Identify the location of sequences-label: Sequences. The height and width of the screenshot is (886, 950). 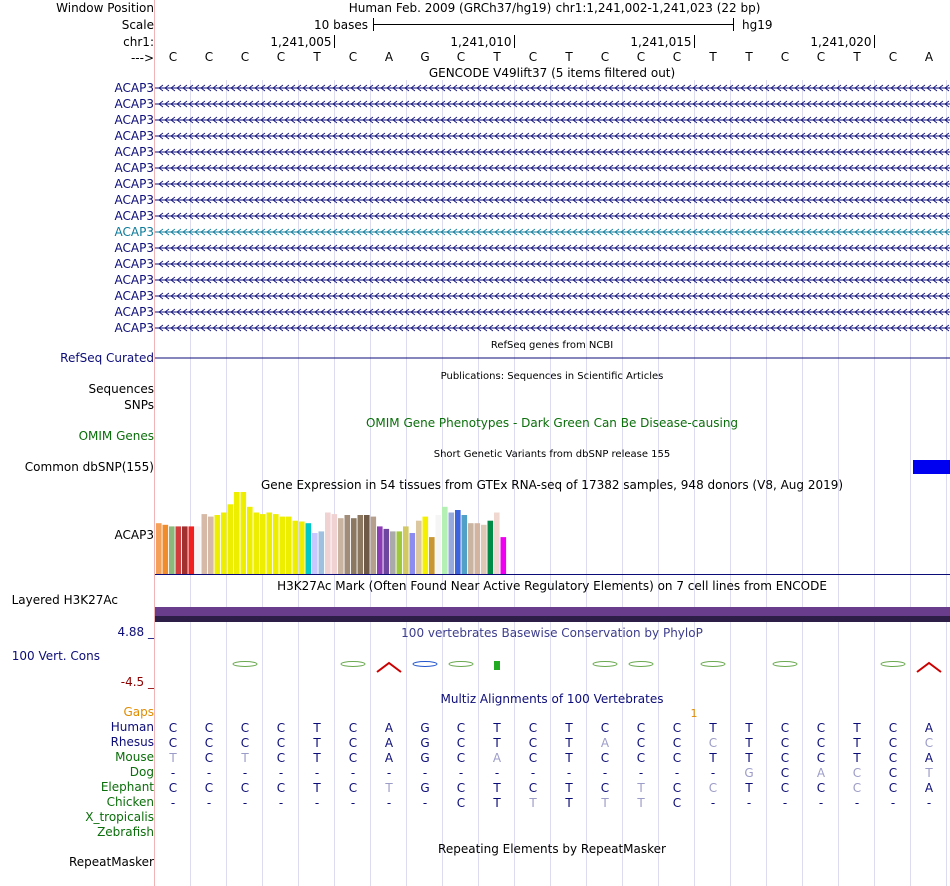
(121, 389).